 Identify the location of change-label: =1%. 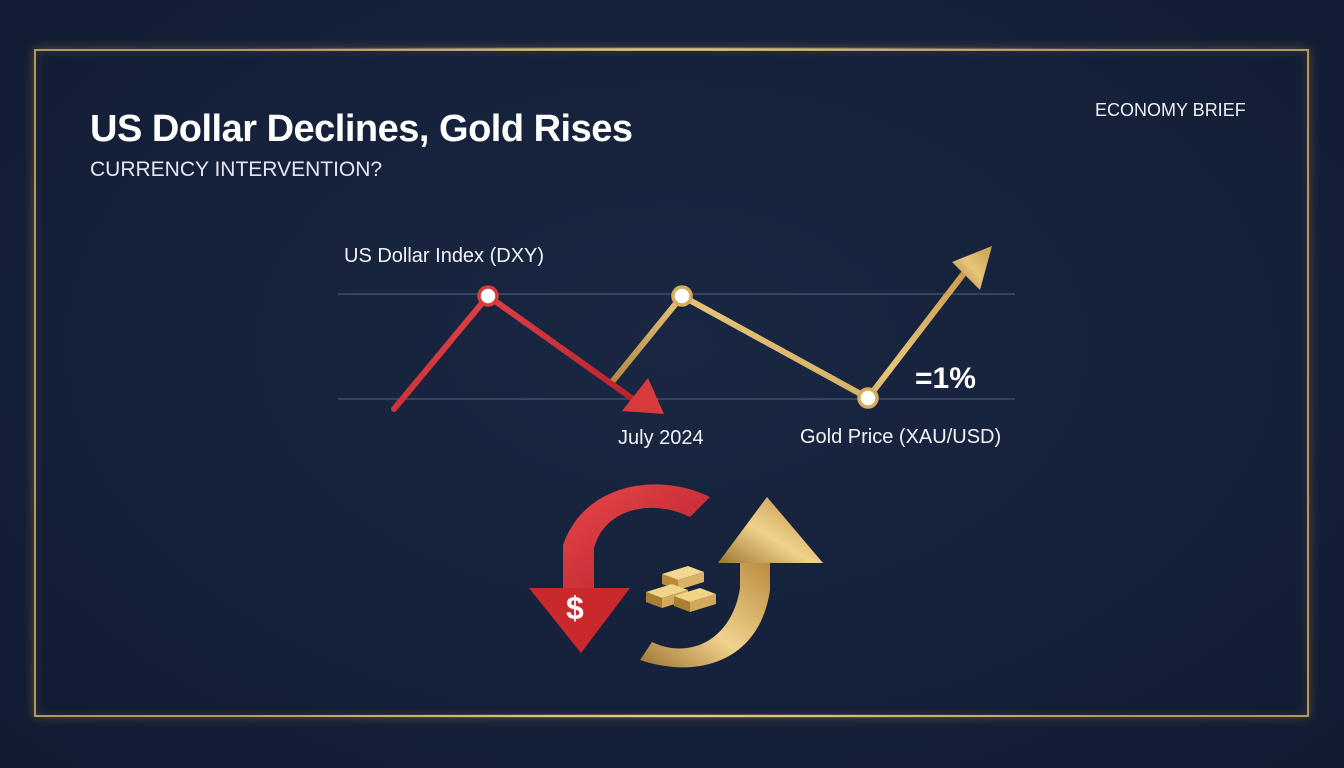
(945, 378).